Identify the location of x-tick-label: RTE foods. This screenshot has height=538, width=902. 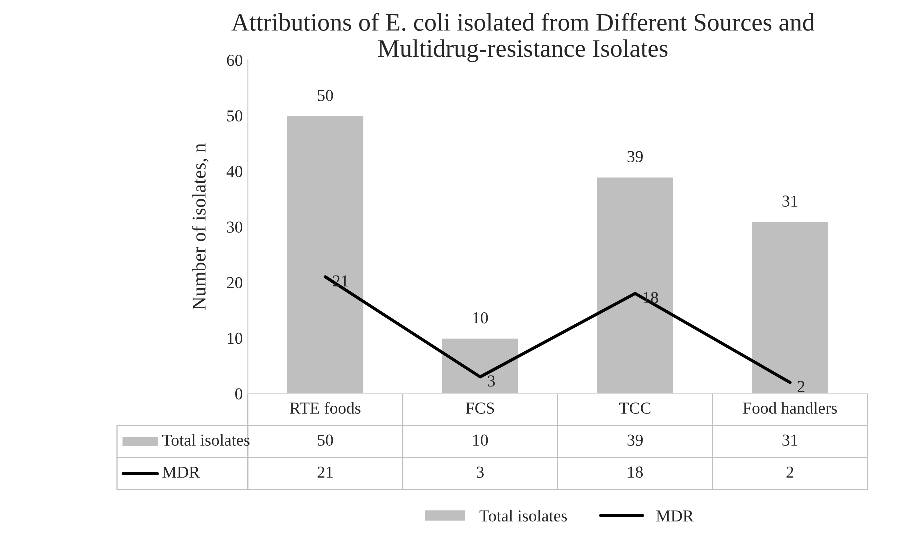
(325, 408).